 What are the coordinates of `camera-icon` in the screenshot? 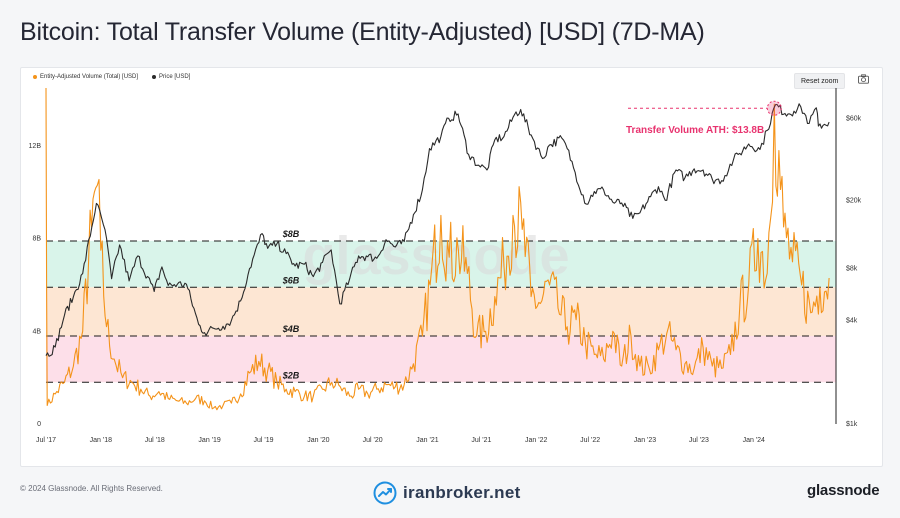 It's located at (863, 79).